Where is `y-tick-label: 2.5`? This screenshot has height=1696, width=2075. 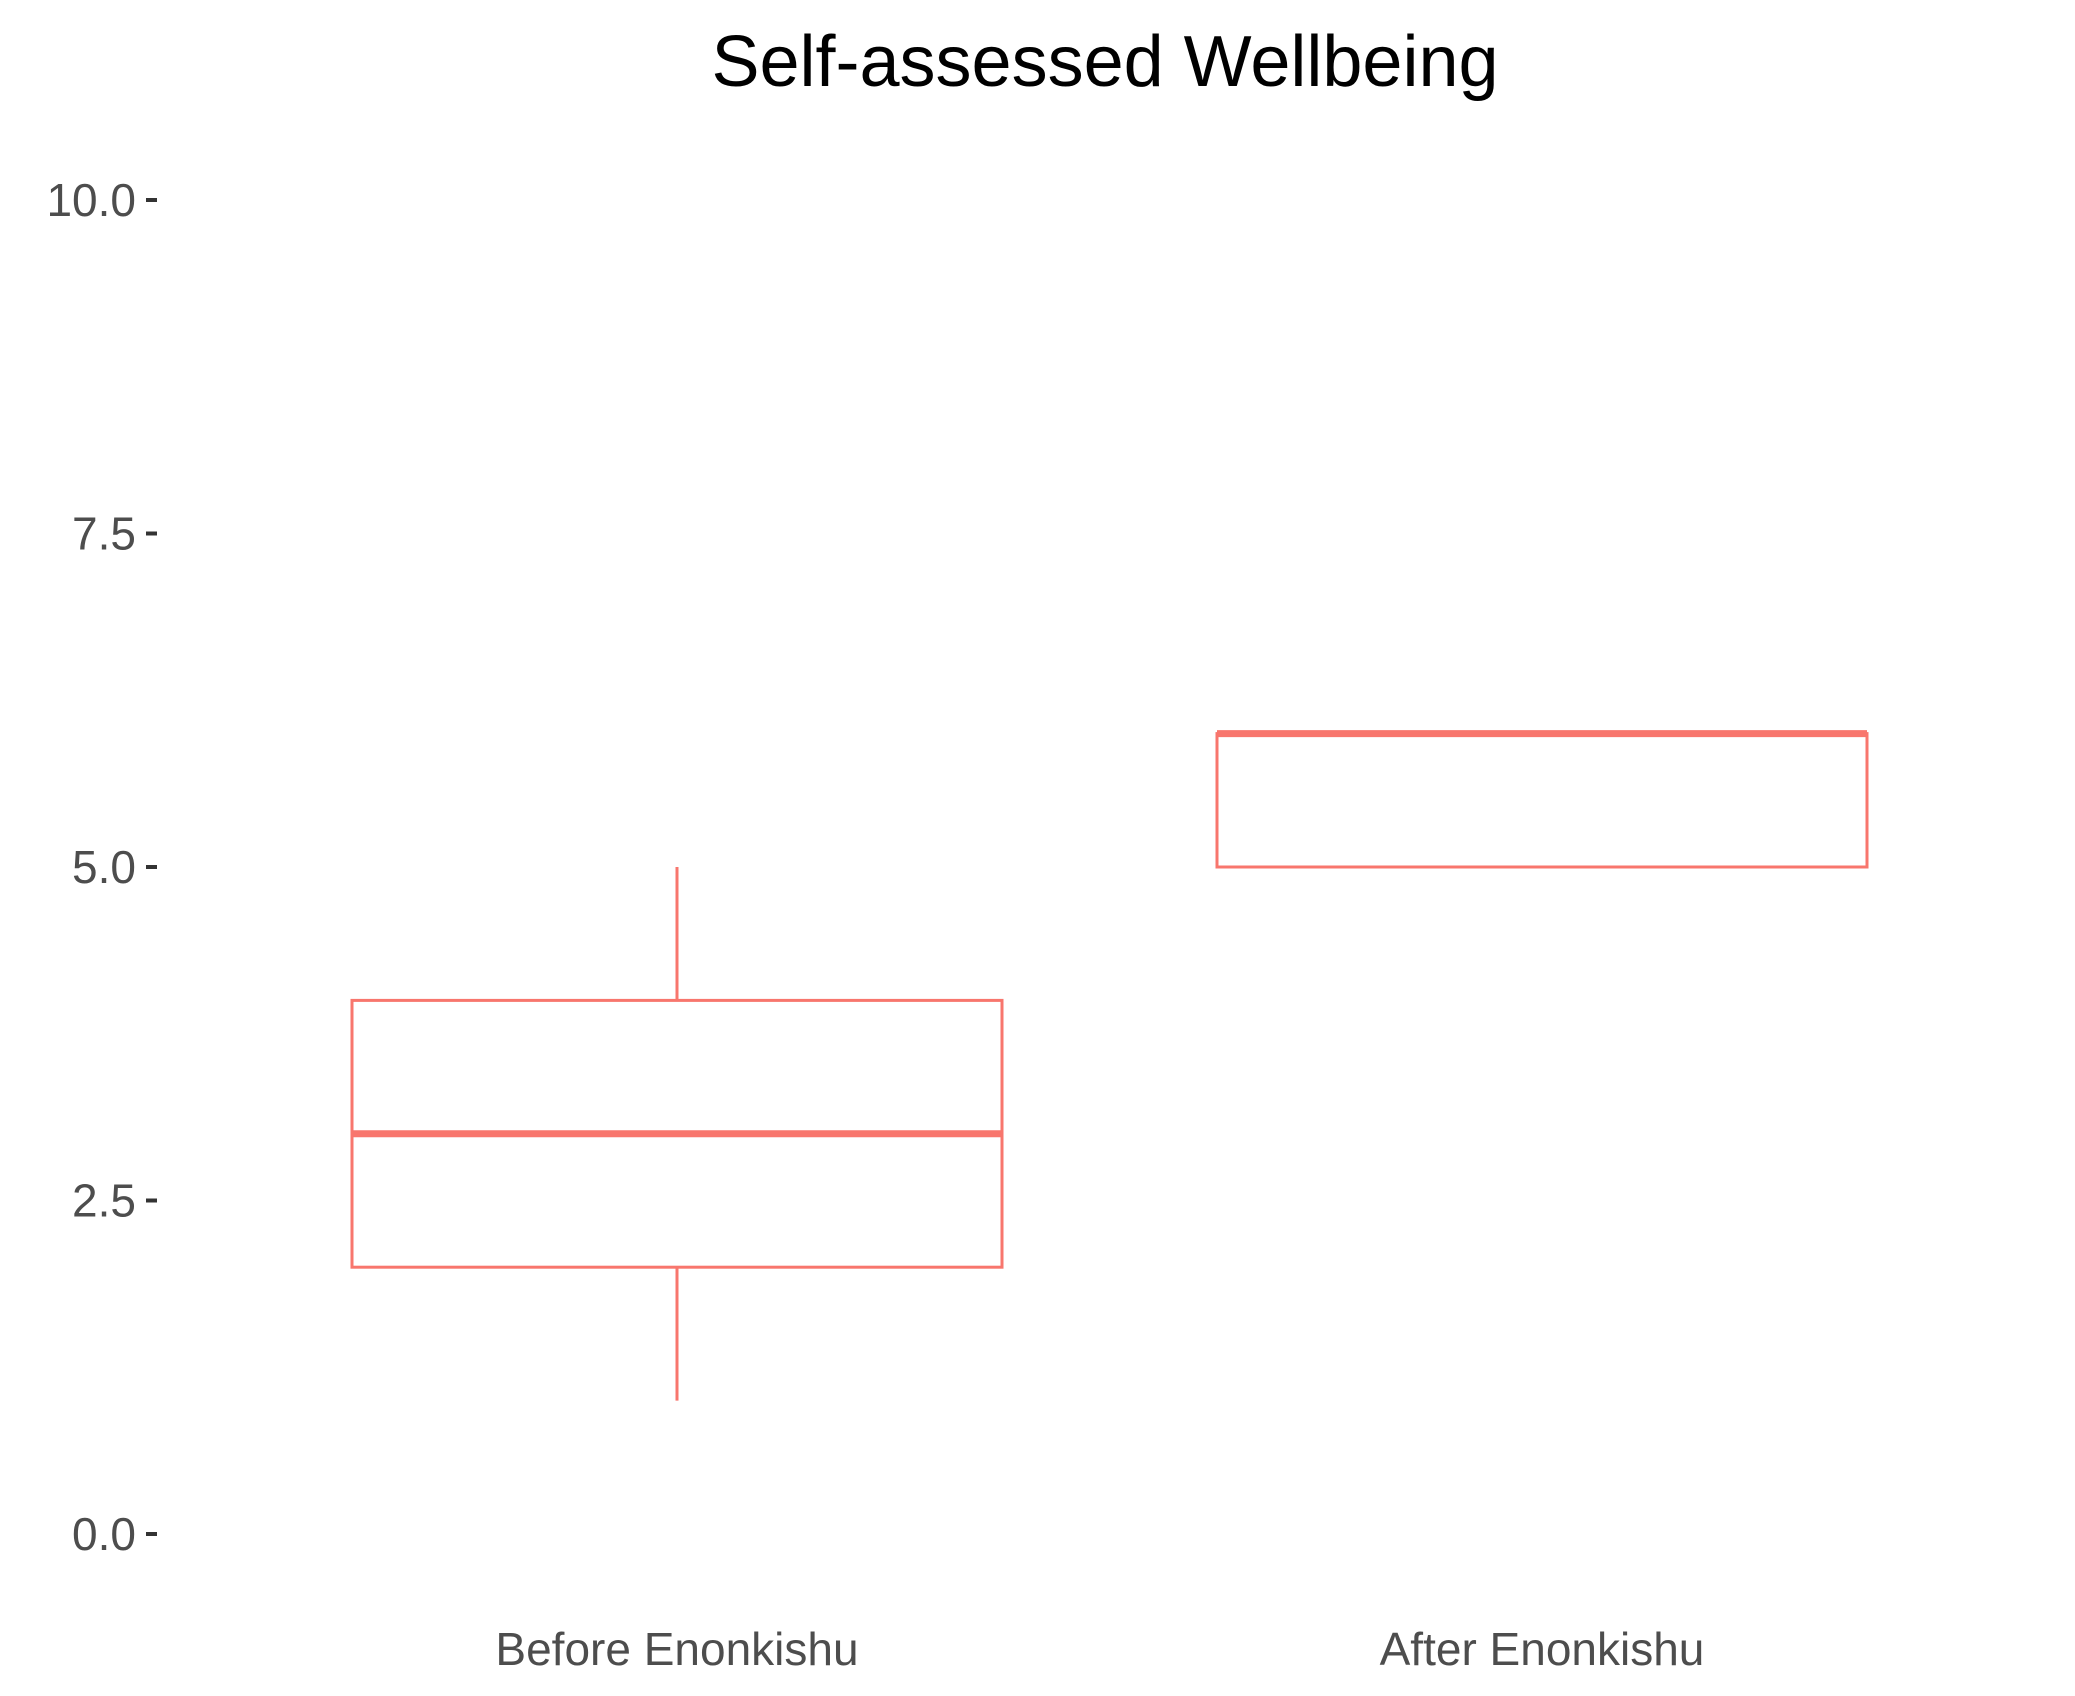 y-tick-label: 2.5 is located at coordinates (104, 1201).